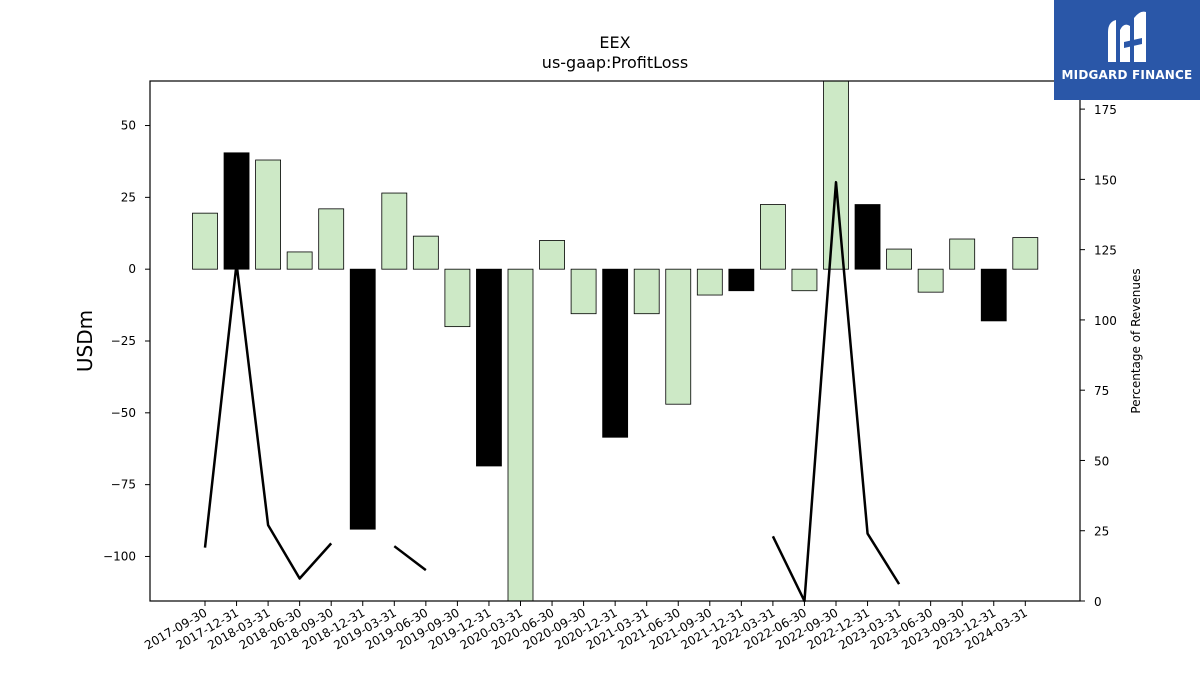 This screenshot has height=675, width=1200. Describe the element at coordinates (615, 62) in the screenshot. I see `chart-subtitle: us-gaap:ProfitLoss` at that location.